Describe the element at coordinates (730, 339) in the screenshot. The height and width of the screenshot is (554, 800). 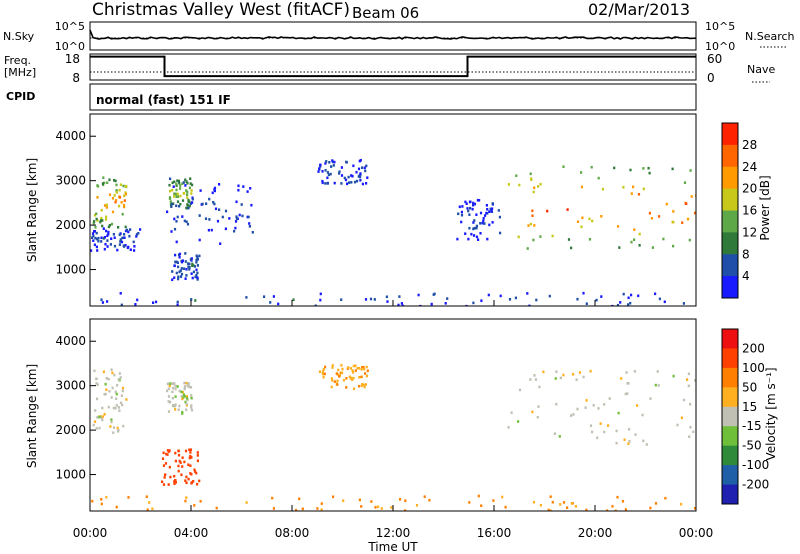
I see `colorbar-swatch` at that location.